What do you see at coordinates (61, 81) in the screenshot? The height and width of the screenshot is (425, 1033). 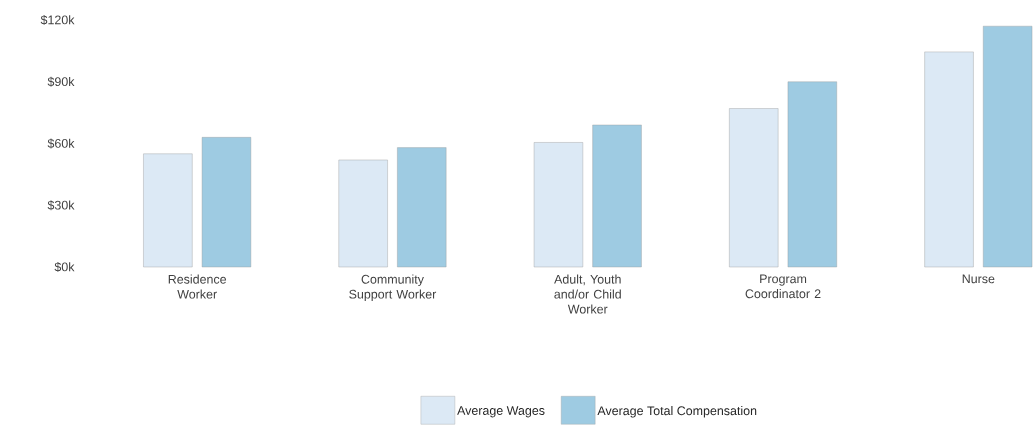 I see `y-tick-label: $90k` at bounding box center [61, 81].